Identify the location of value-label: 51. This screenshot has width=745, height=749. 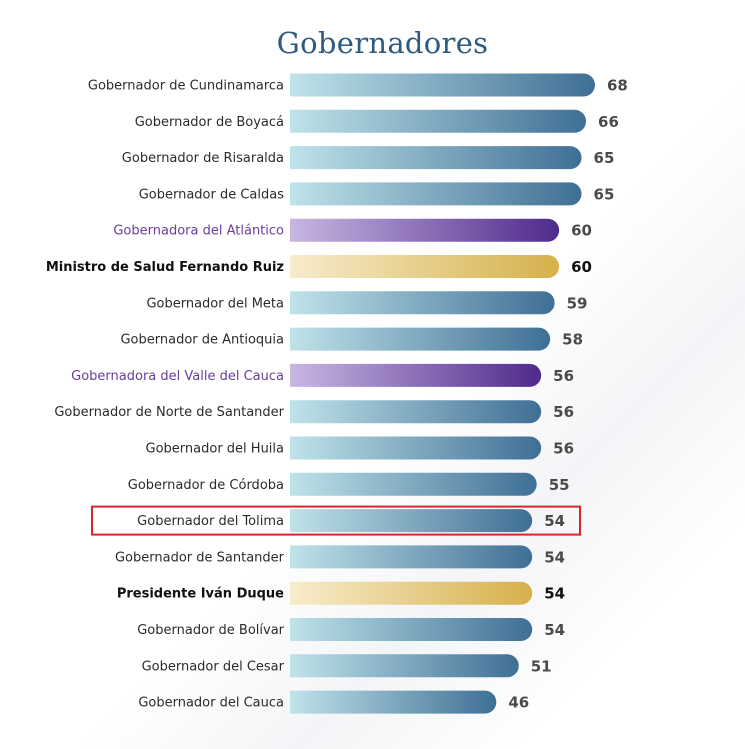
(541, 666).